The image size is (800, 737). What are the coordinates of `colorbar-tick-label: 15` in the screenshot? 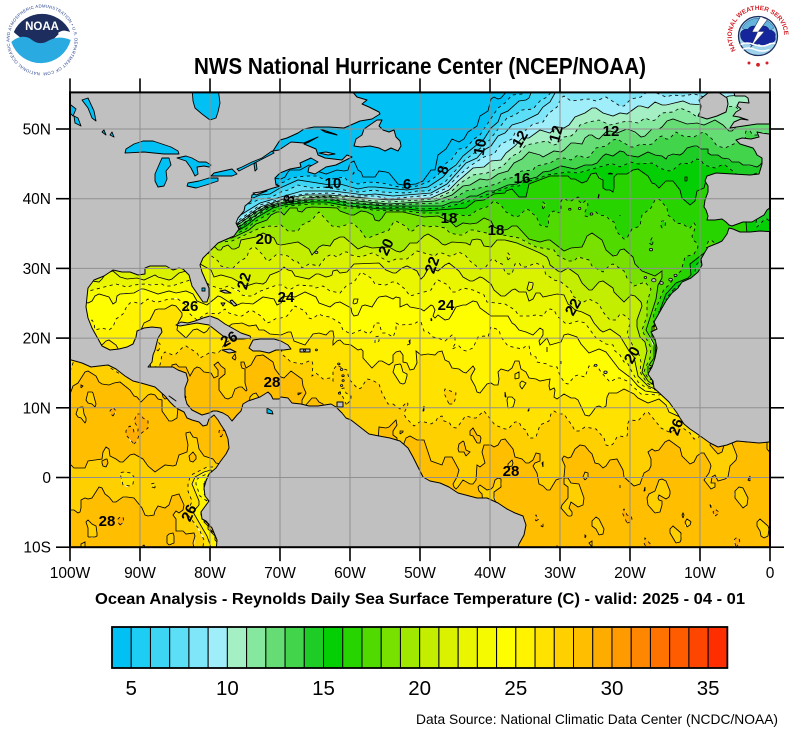 It's located at (323, 688).